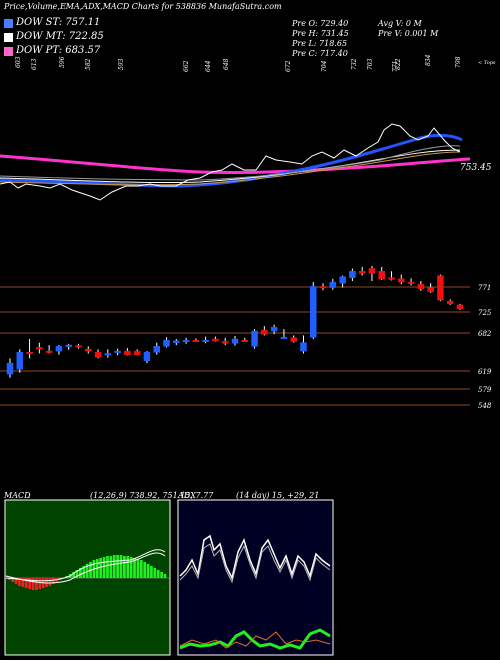 Image resolution: width=500 pixels, height=660 pixels. I want to click on ema-long-line, so click(230, 168).